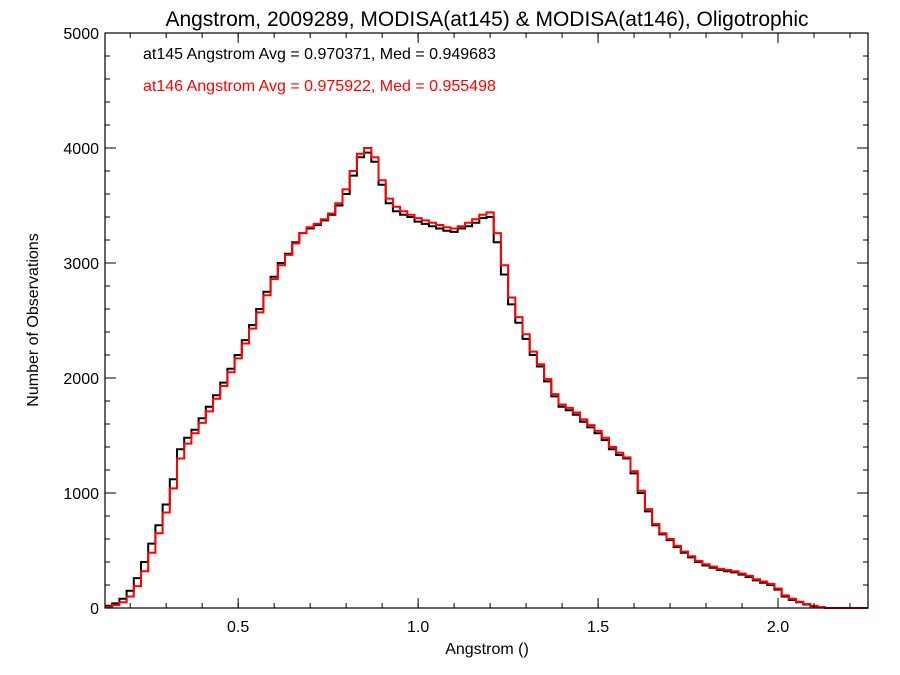  Describe the element at coordinates (33, 319) in the screenshot. I see `y-axis-label: Number of Observations` at that location.